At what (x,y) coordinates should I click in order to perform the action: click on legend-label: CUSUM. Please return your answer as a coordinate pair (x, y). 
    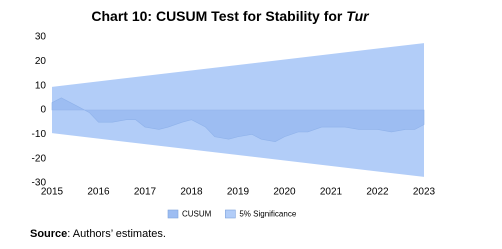
    Looking at the image, I should click on (197, 214).